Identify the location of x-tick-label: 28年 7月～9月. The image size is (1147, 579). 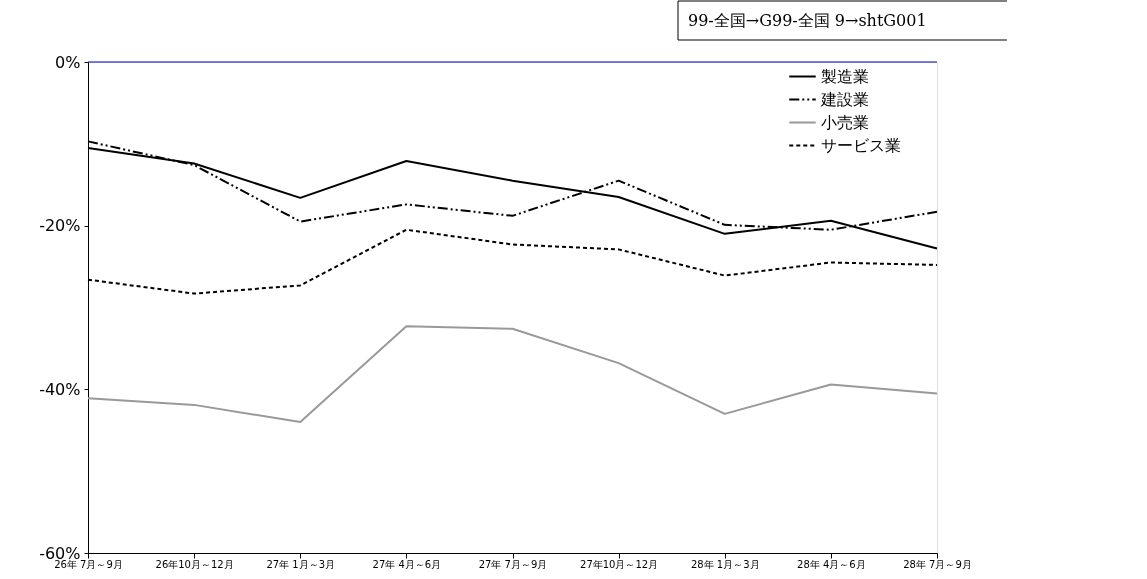
(937, 564).